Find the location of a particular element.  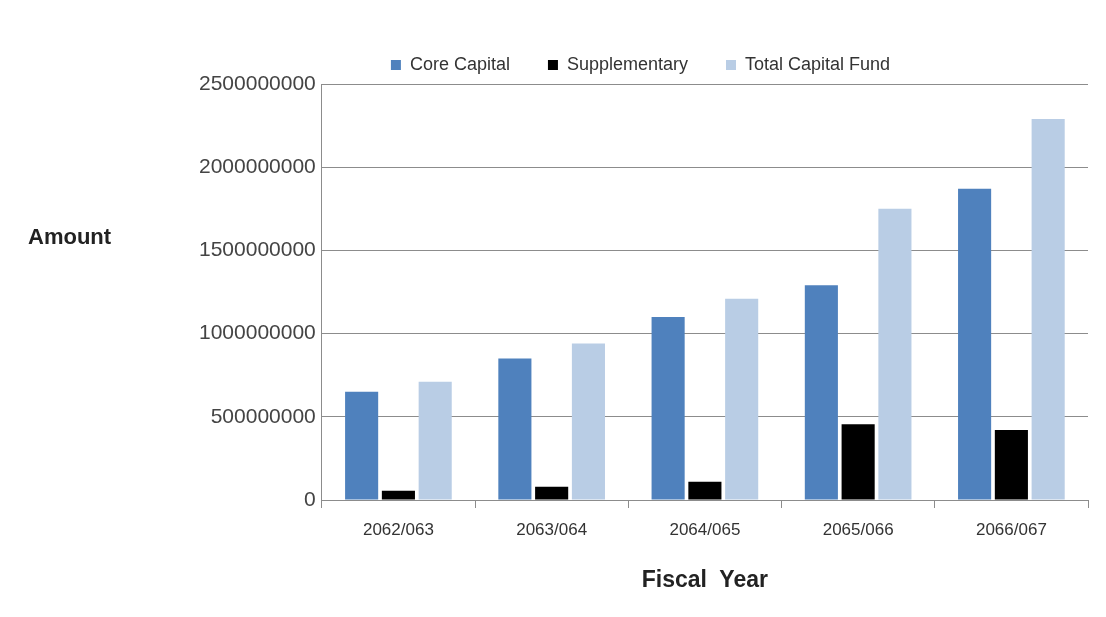

x-tick-label: 2062/063 is located at coordinates (398, 529).